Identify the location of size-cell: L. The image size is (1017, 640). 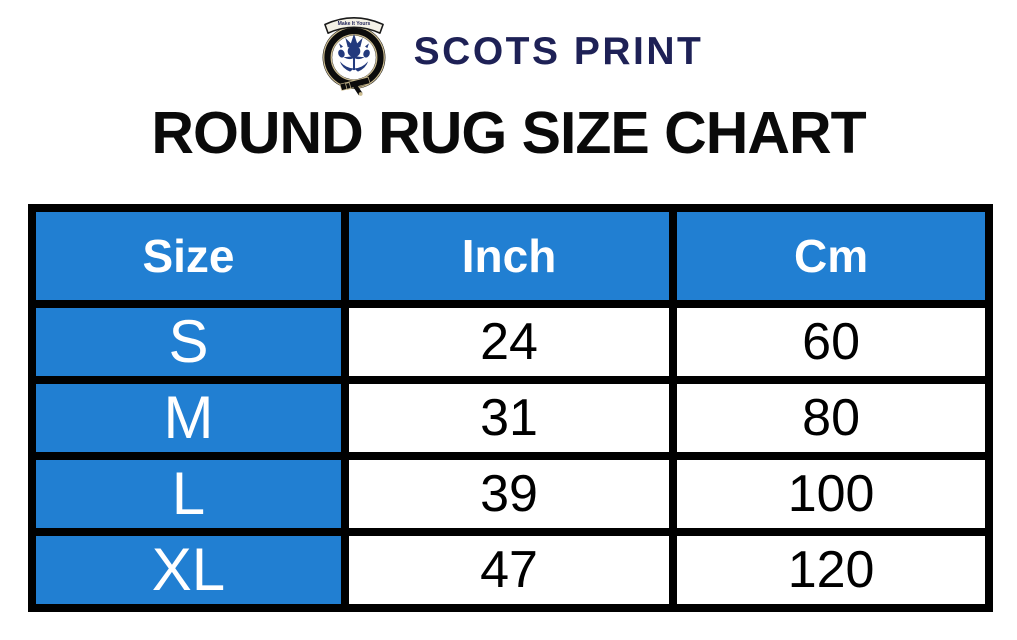
(188, 494).